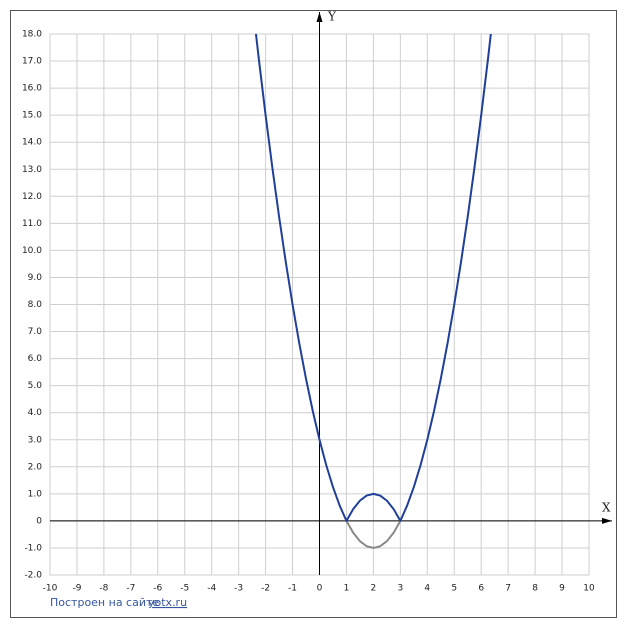  Describe the element at coordinates (32, 116) in the screenshot. I see `y-tick-label: 15.0` at that location.